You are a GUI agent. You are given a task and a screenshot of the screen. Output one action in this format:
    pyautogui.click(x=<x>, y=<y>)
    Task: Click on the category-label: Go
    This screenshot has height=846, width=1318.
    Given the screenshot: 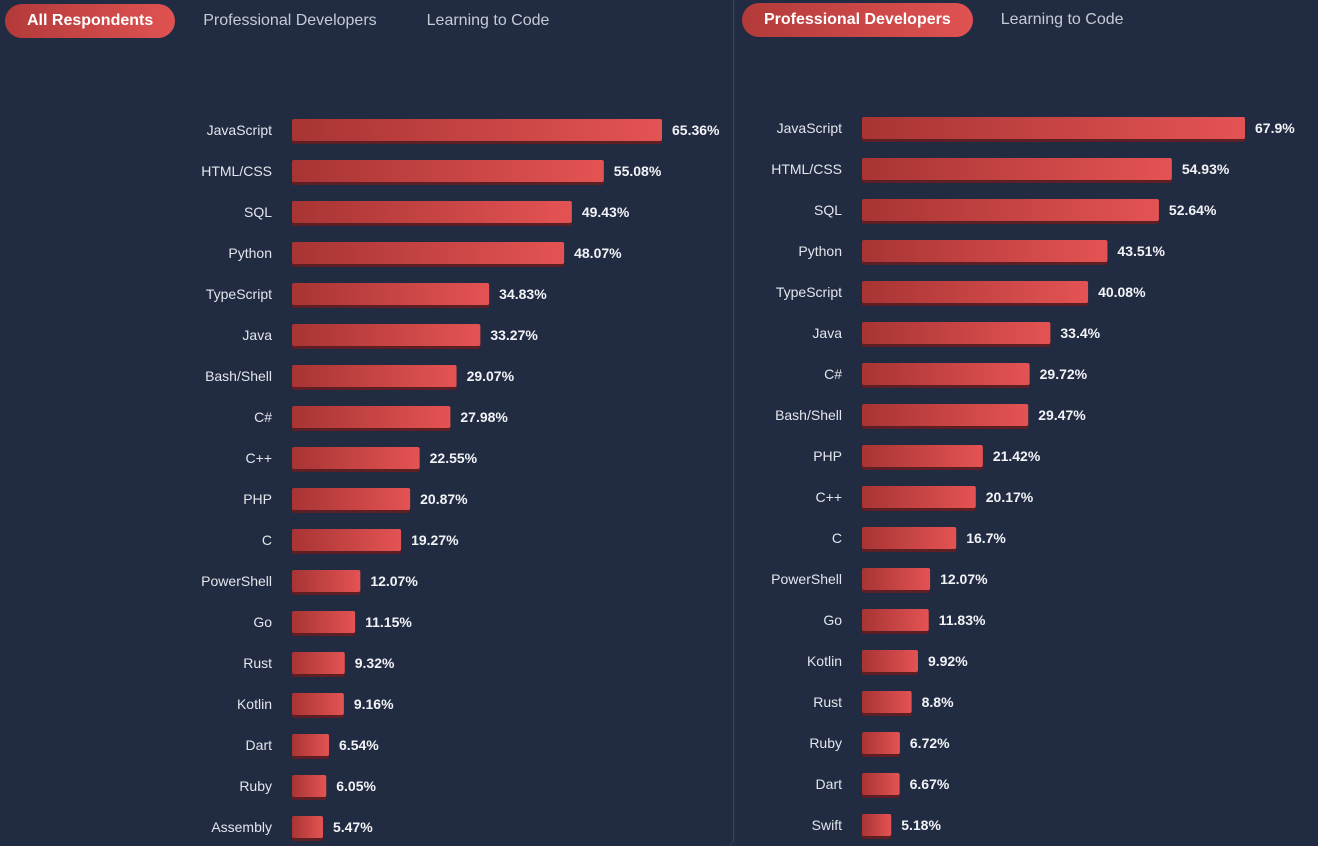 What is the action you would take?
    pyautogui.click(x=832, y=620)
    